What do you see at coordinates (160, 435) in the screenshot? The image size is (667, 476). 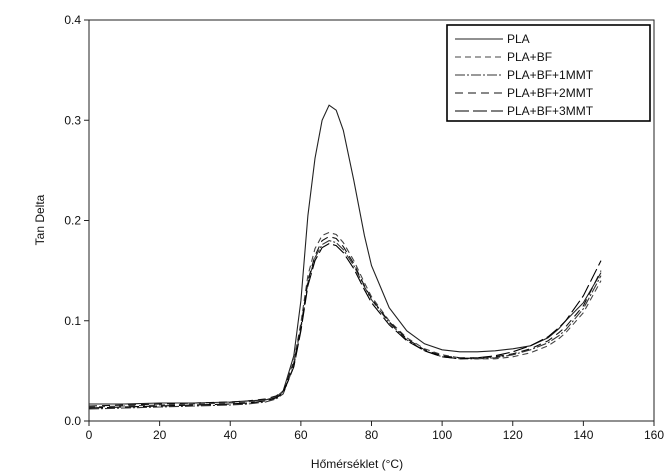 I see `x-tick-label: 20` at bounding box center [160, 435].